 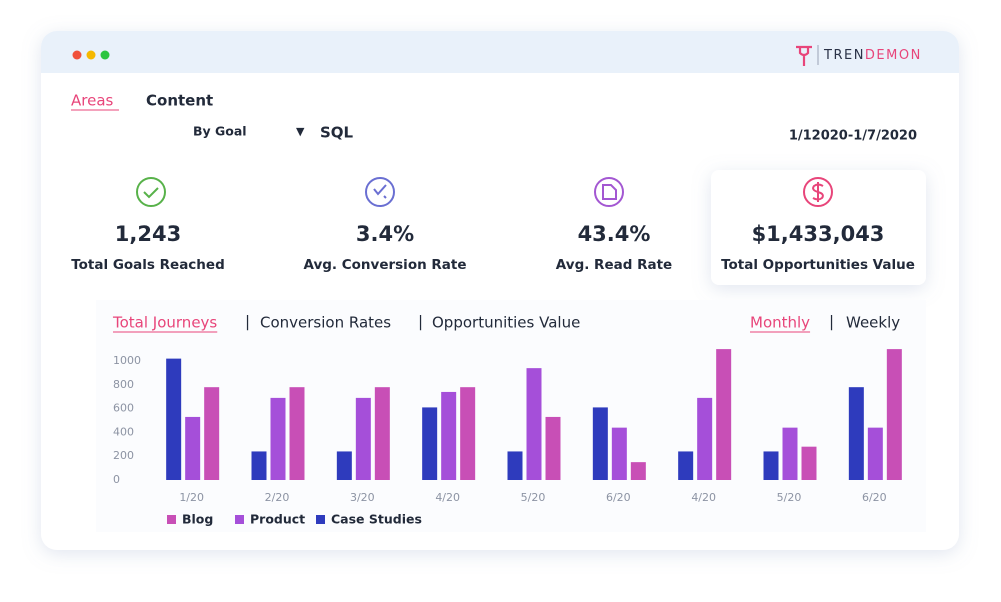 I want to click on chart-tab: Opportunities Value, so click(x=506, y=323).